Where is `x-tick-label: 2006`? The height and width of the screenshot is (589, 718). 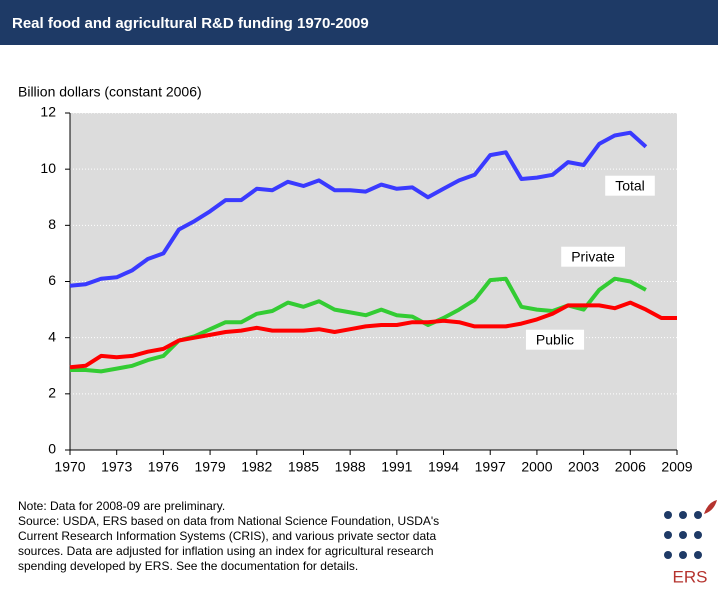
x-tick-label: 2006 is located at coordinates (630, 467).